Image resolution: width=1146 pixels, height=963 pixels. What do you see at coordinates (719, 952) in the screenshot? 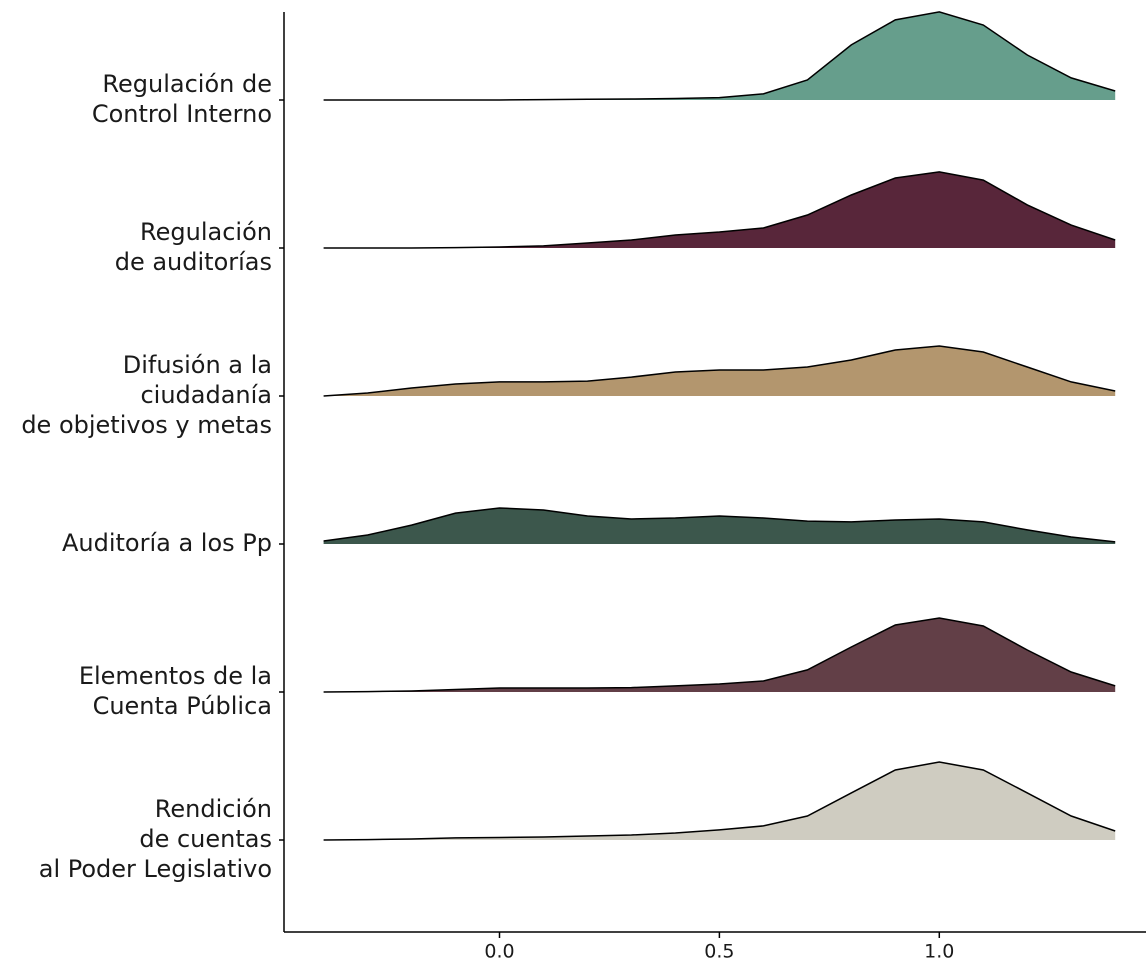
I see `x-tick-label: 0.5` at bounding box center [719, 952].